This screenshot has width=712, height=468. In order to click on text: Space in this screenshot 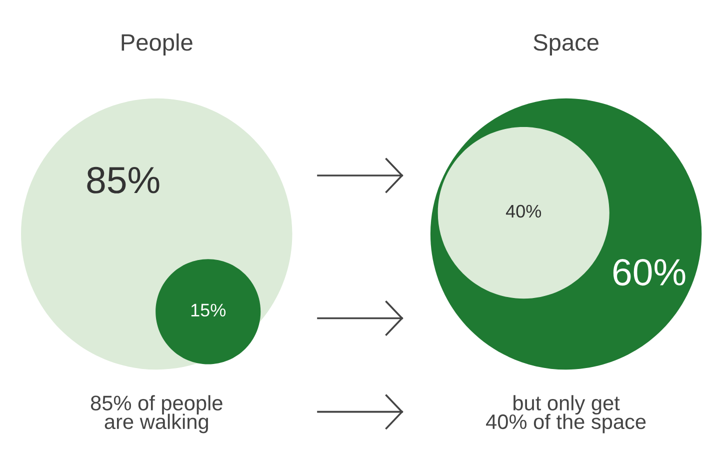, I will do `click(566, 45)`.